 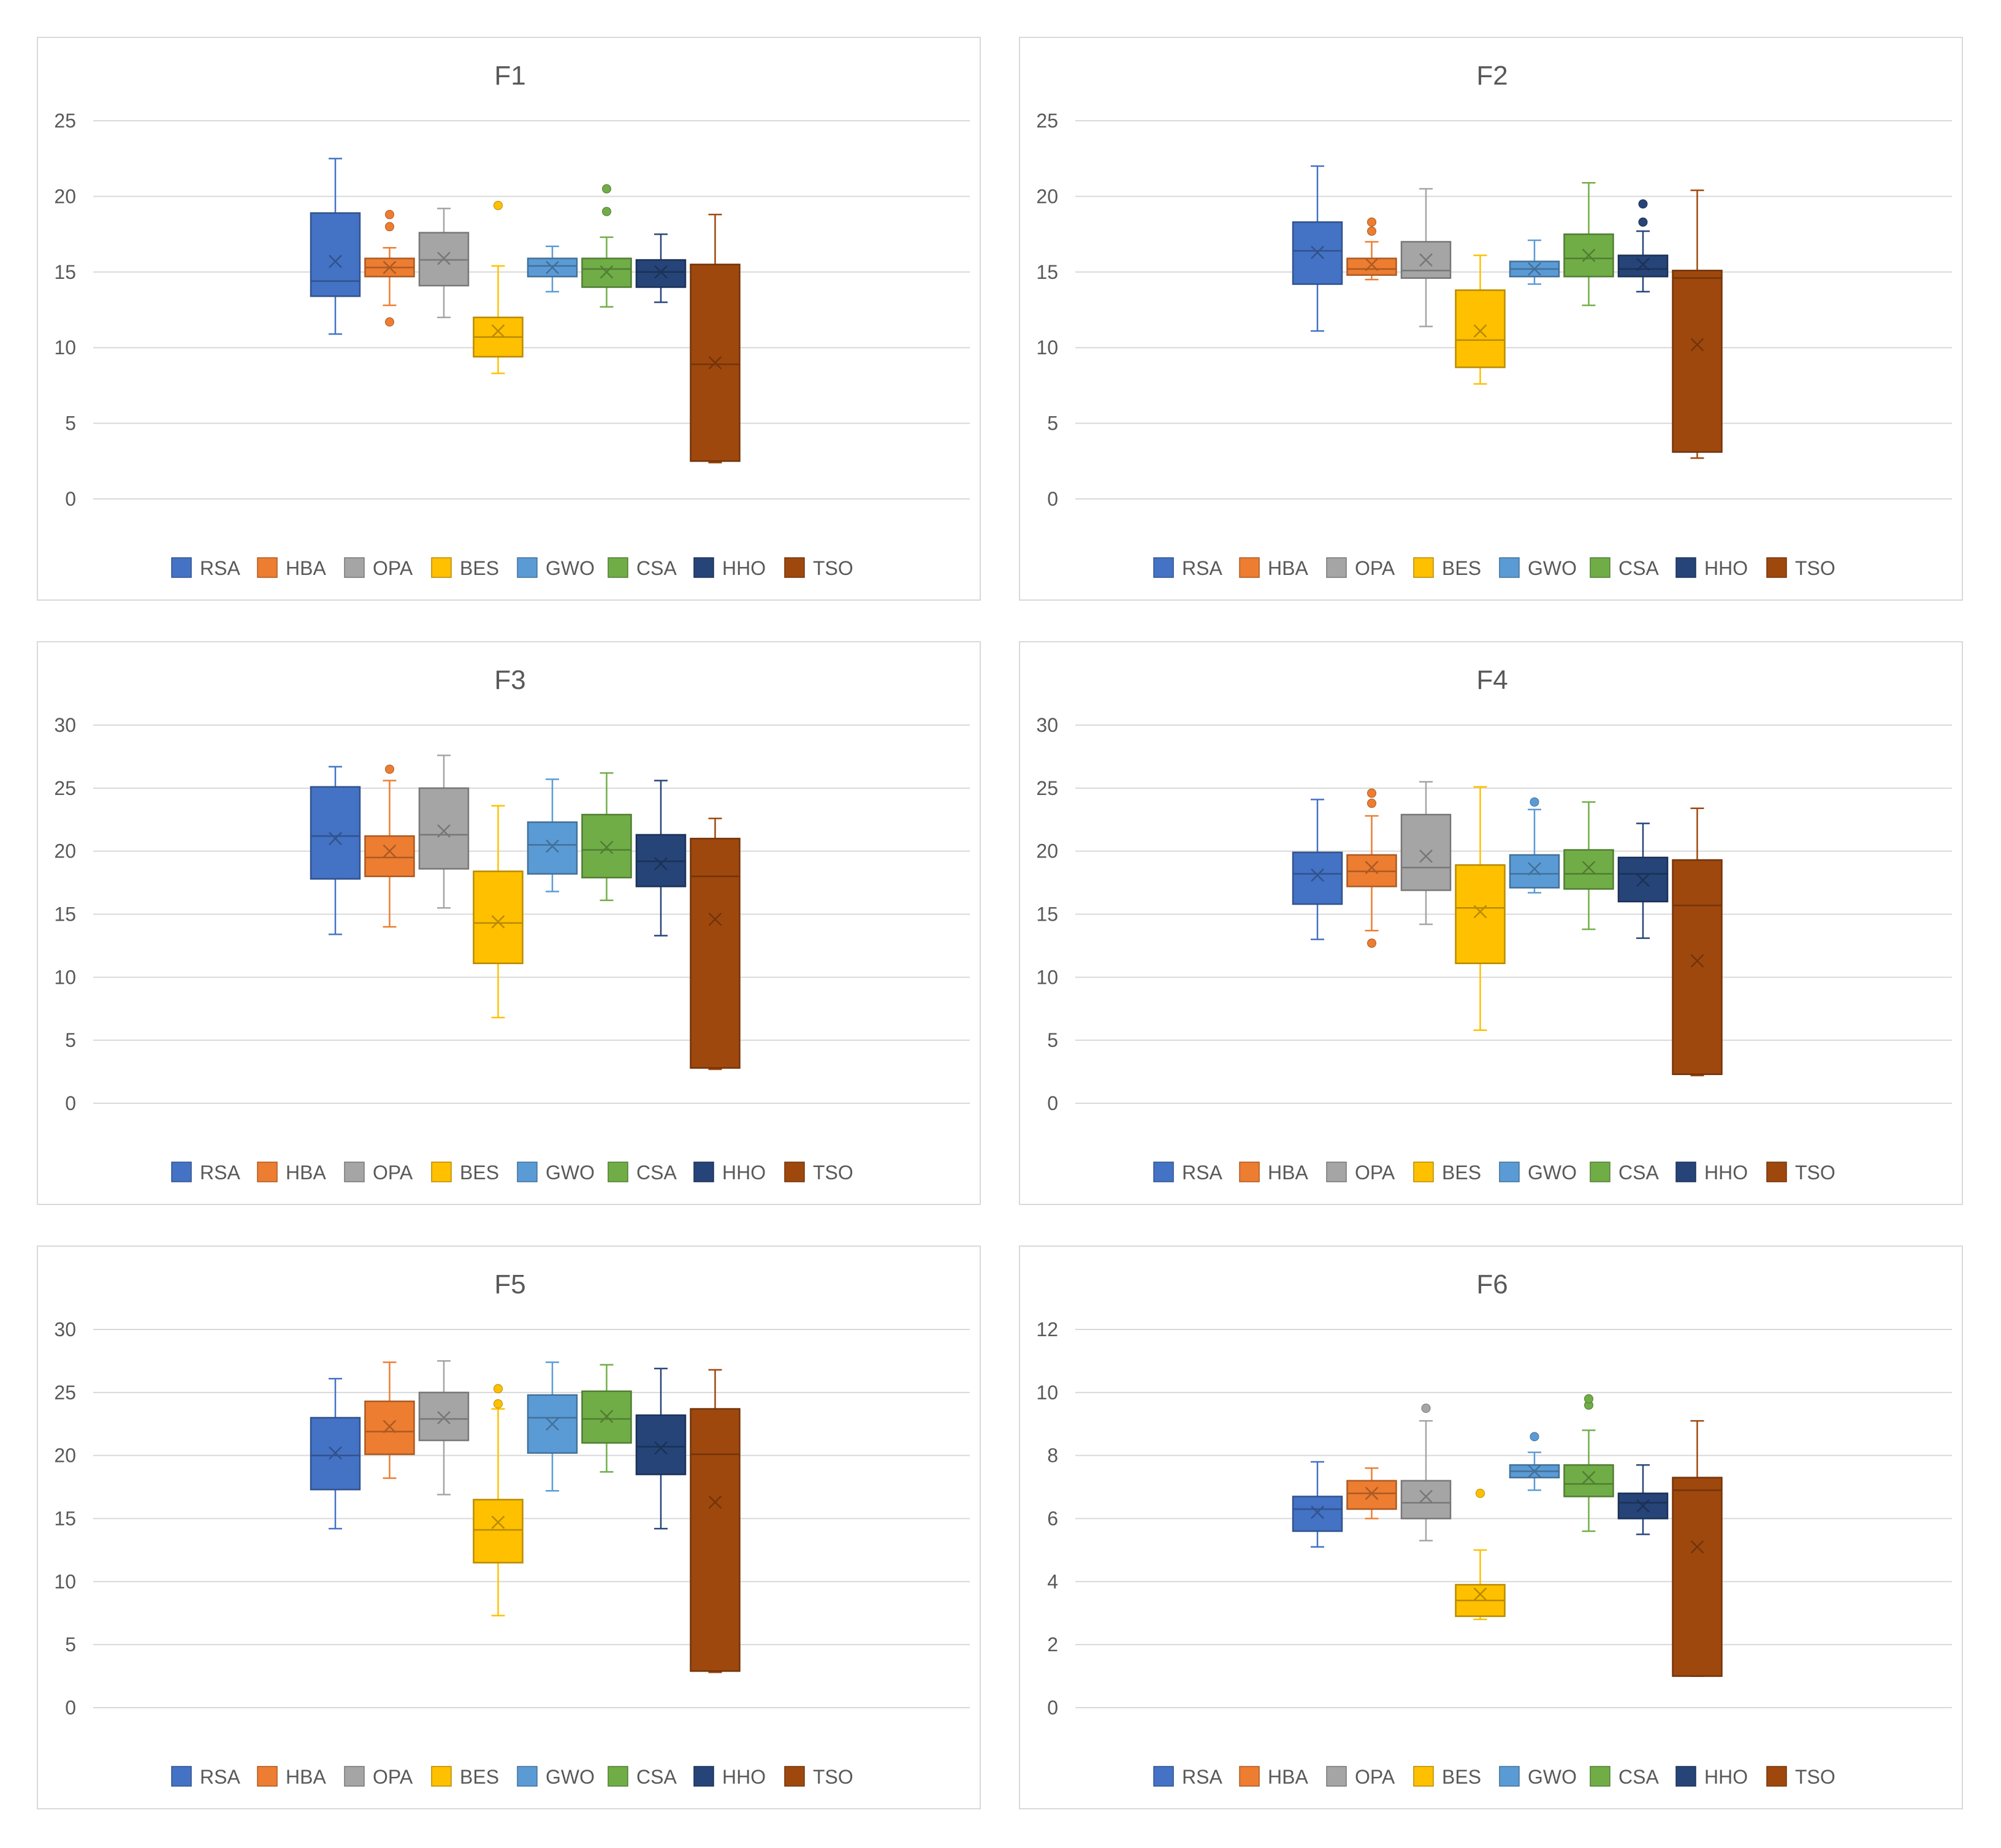 I want to click on chart-panel-f3: F3 0 5 10 15 20 25 30 RSA HBA OPA BES GWO CSA HHO TSO, so click(x=509, y=923).